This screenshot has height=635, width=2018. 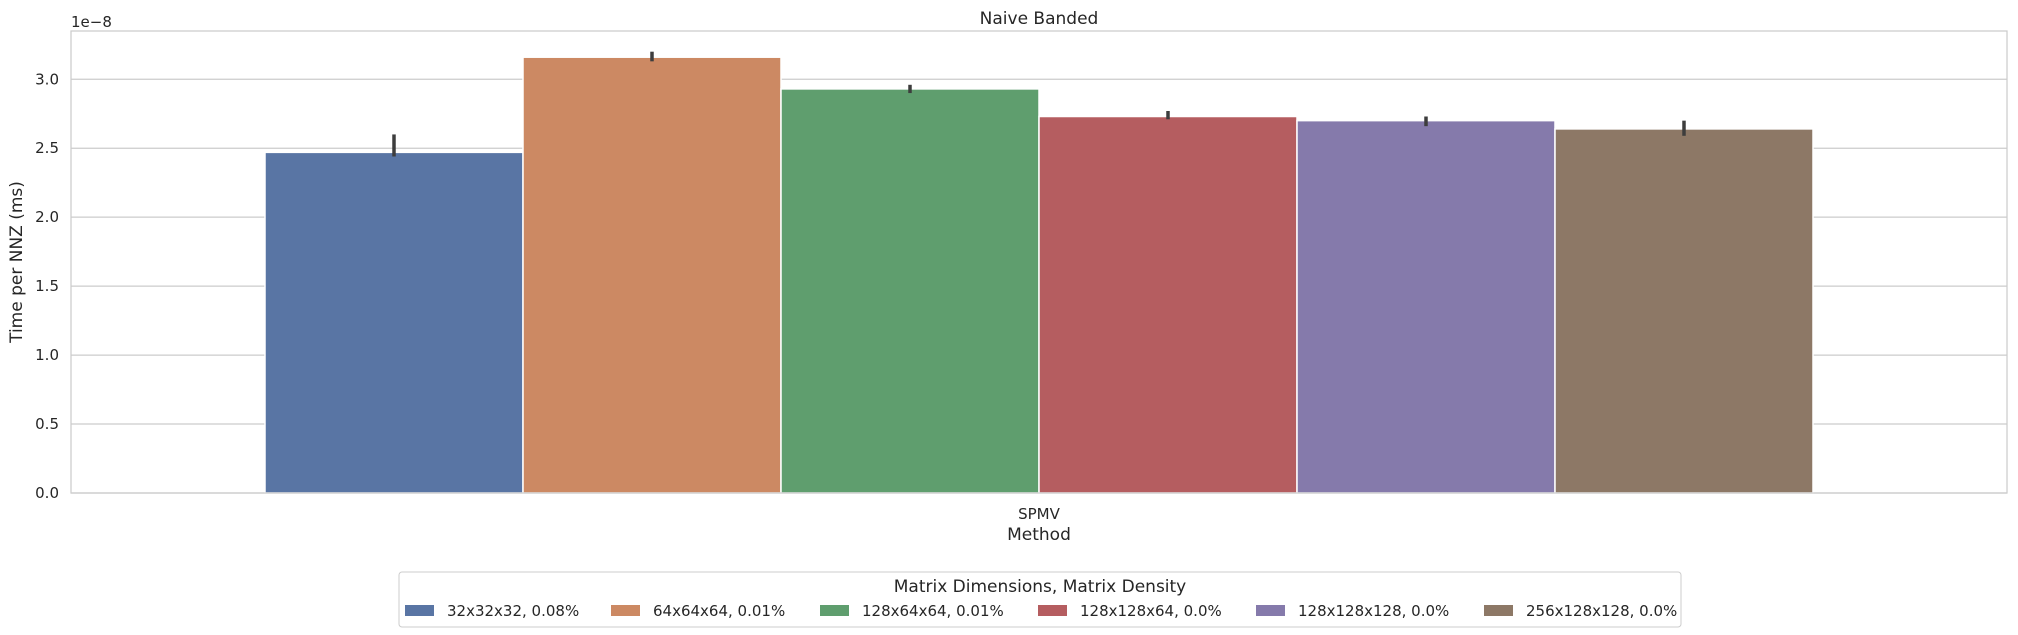 I want to click on legend-label-5: 256x128x128, 0.0%, so click(x=1601, y=611).